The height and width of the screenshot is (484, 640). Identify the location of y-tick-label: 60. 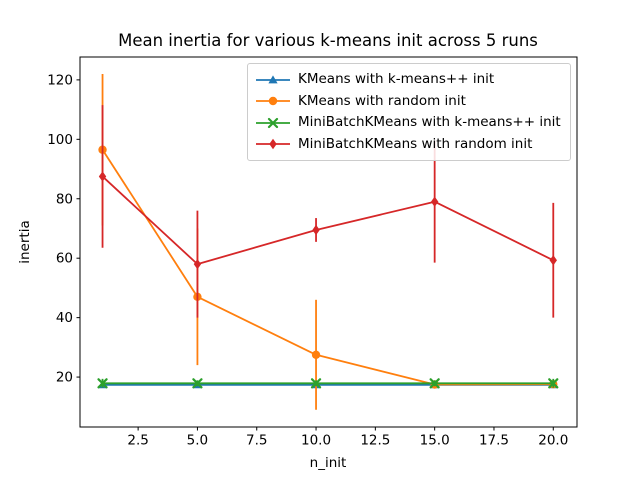
(64, 259).